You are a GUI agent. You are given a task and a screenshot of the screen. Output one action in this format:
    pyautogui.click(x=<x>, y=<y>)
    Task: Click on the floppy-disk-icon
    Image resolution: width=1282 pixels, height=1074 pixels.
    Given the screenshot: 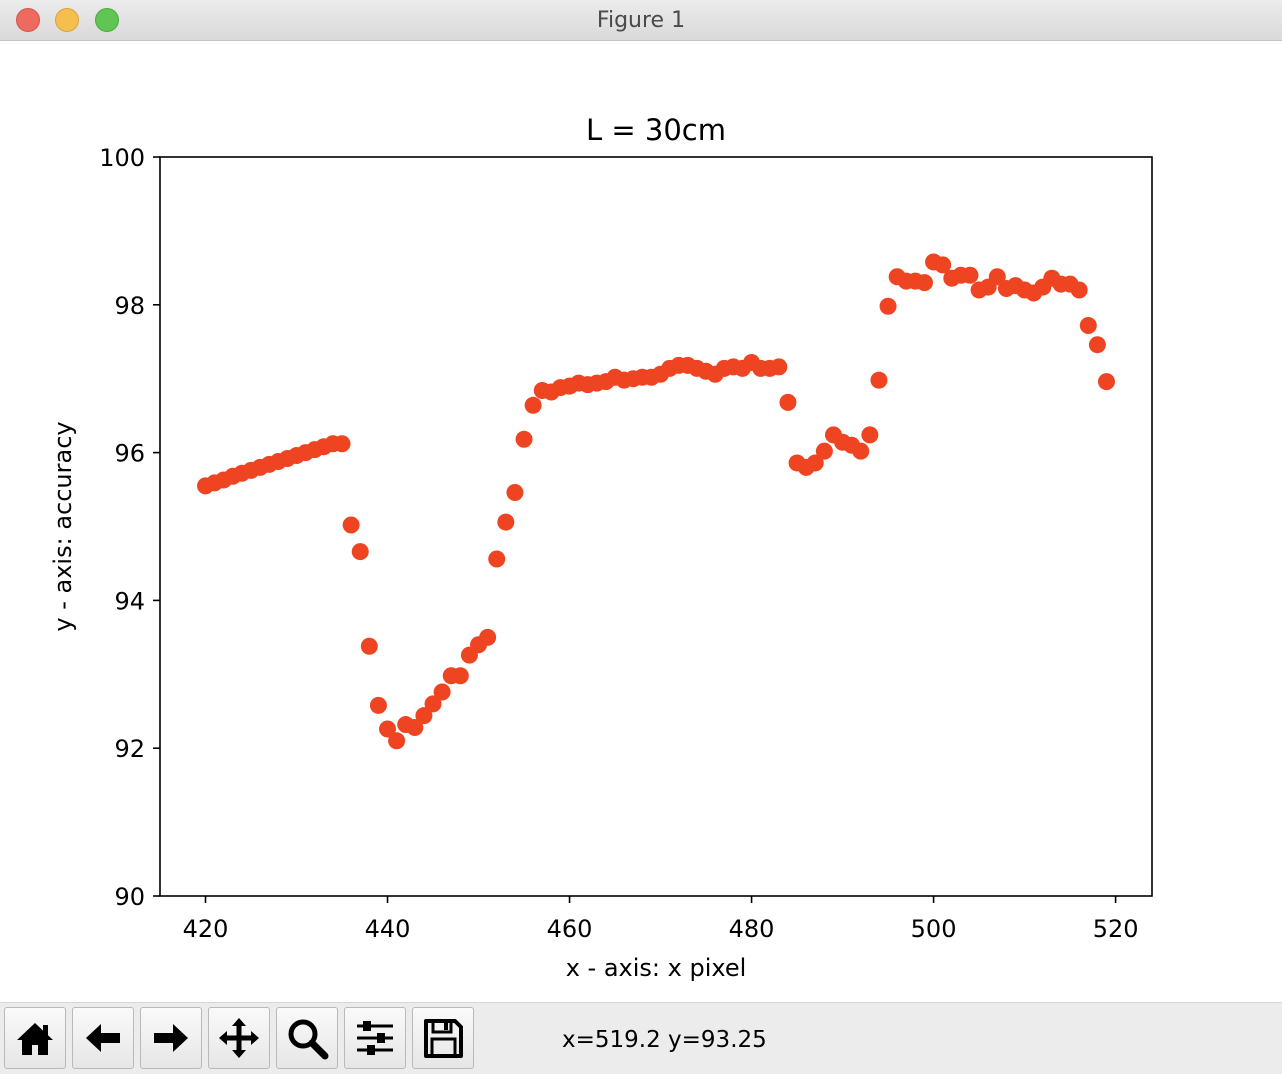 What is the action you would take?
    pyautogui.click(x=443, y=1038)
    